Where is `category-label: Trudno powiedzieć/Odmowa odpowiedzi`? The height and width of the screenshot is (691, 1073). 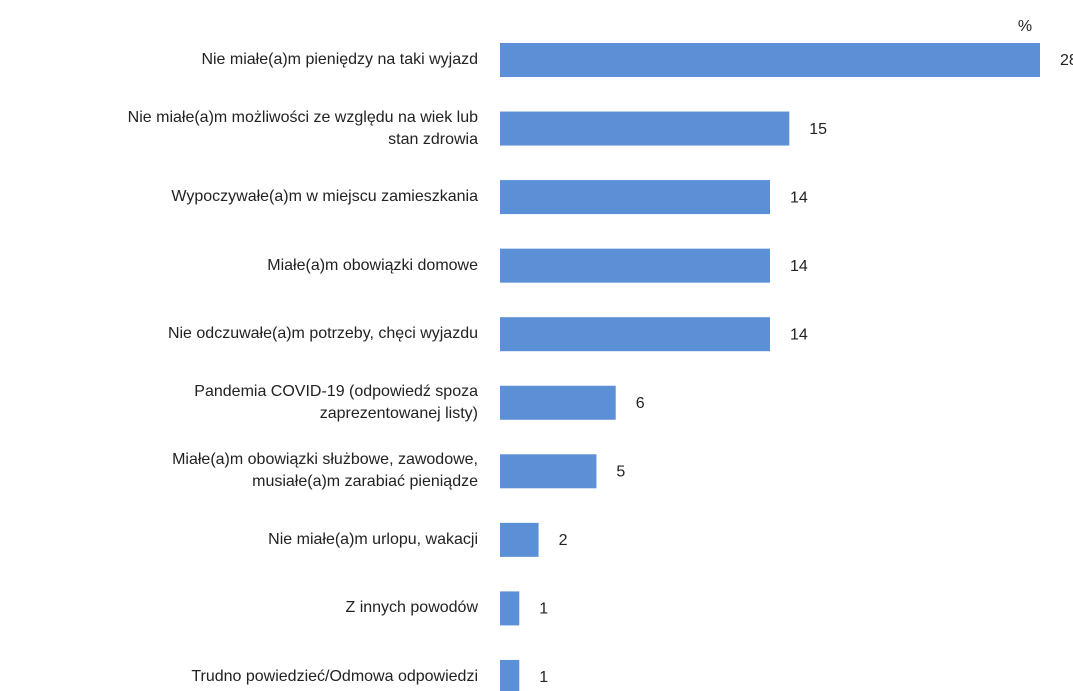
category-label: Trudno powiedzieć/Odmowa odpowiedzi is located at coordinates (334, 676).